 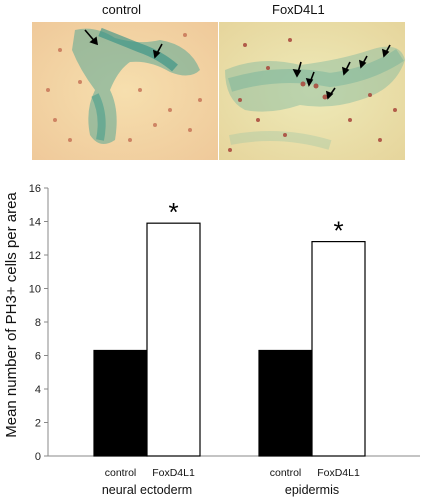 I want to click on bar-epidermis-control, so click(x=285, y=403).